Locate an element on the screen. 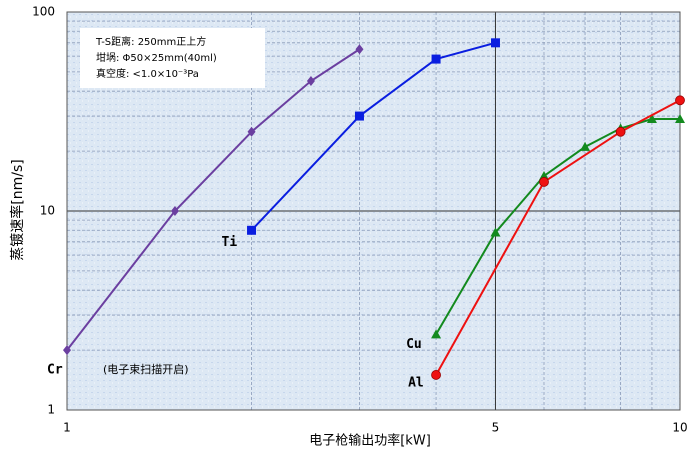 The image size is (700, 465). series-label: Cr is located at coordinates (55, 370).